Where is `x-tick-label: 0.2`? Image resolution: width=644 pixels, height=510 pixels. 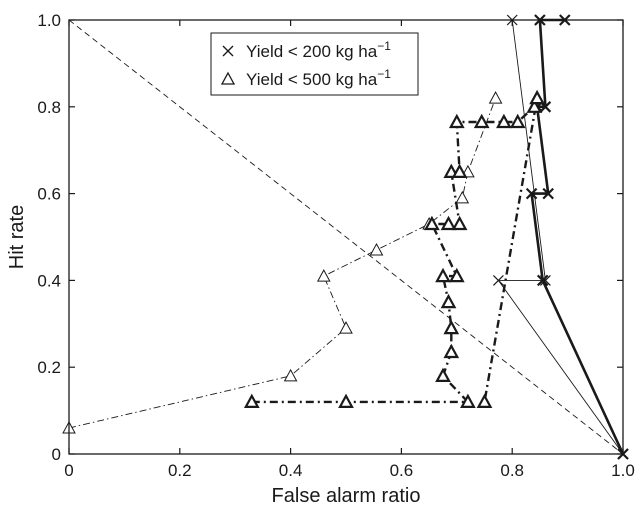 x-tick-label: 0.2 is located at coordinates (180, 470).